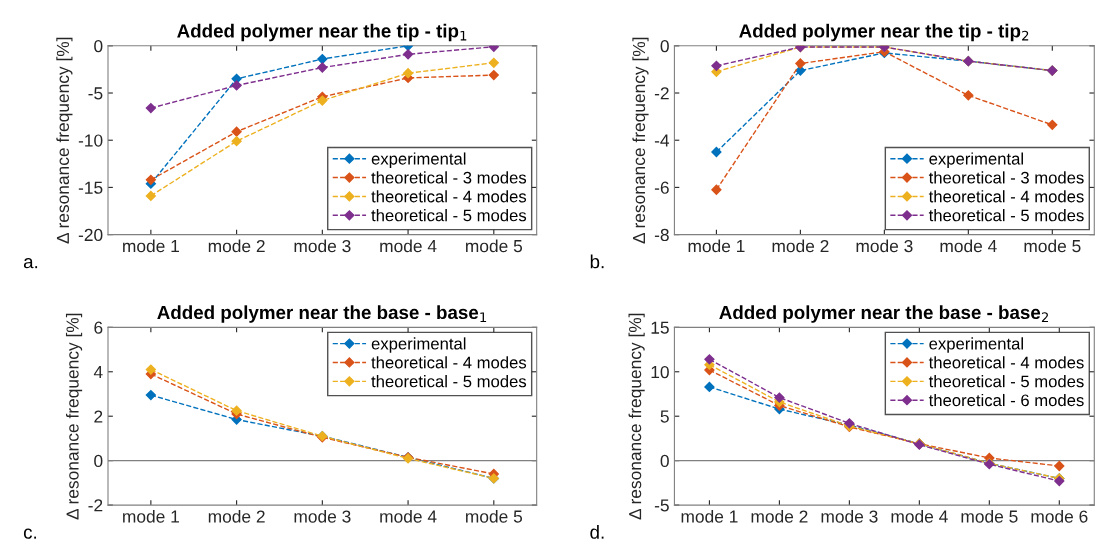 Image resolution: width=1102 pixels, height=552 pixels. What do you see at coordinates (883, 314) in the screenshot?
I see `chart-title: Added polymer near the base - base$_{2}$` at bounding box center [883, 314].